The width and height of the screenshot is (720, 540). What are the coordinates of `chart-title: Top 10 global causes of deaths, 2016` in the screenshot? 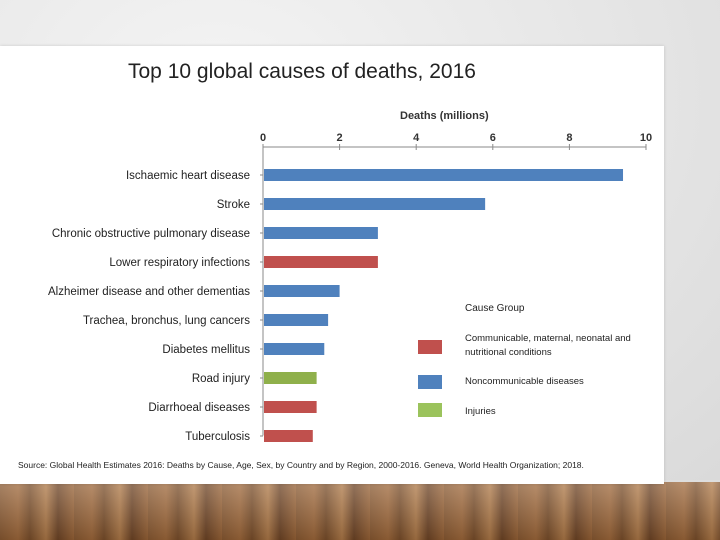 It's located at (302, 71).